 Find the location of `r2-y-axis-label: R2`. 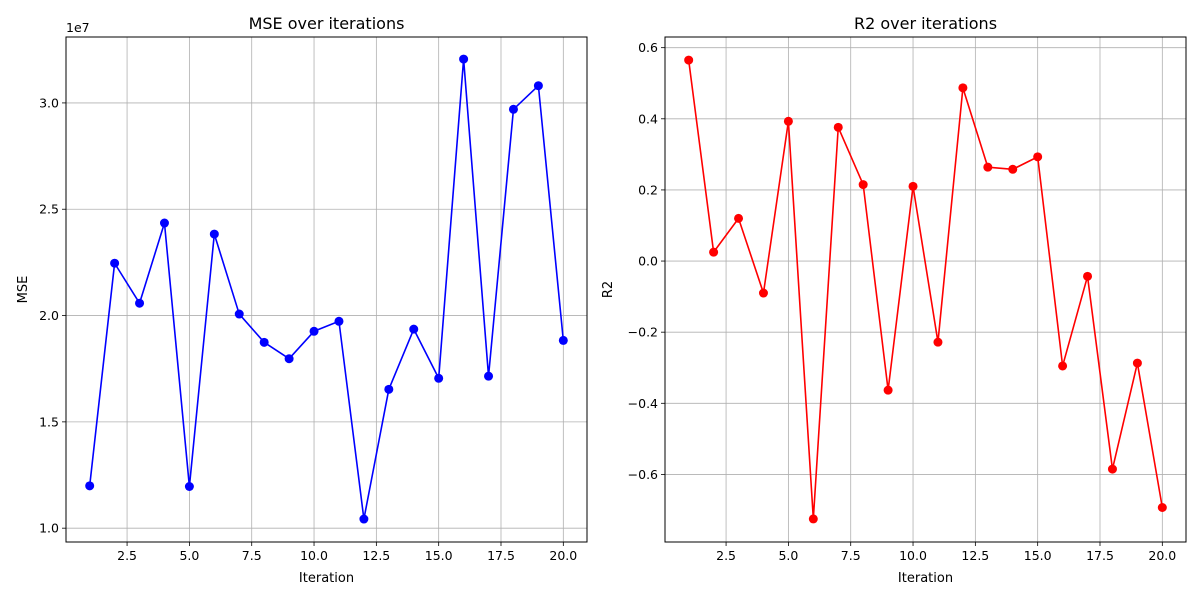

r2-y-axis-label: R2 is located at coordinates (608, 289).